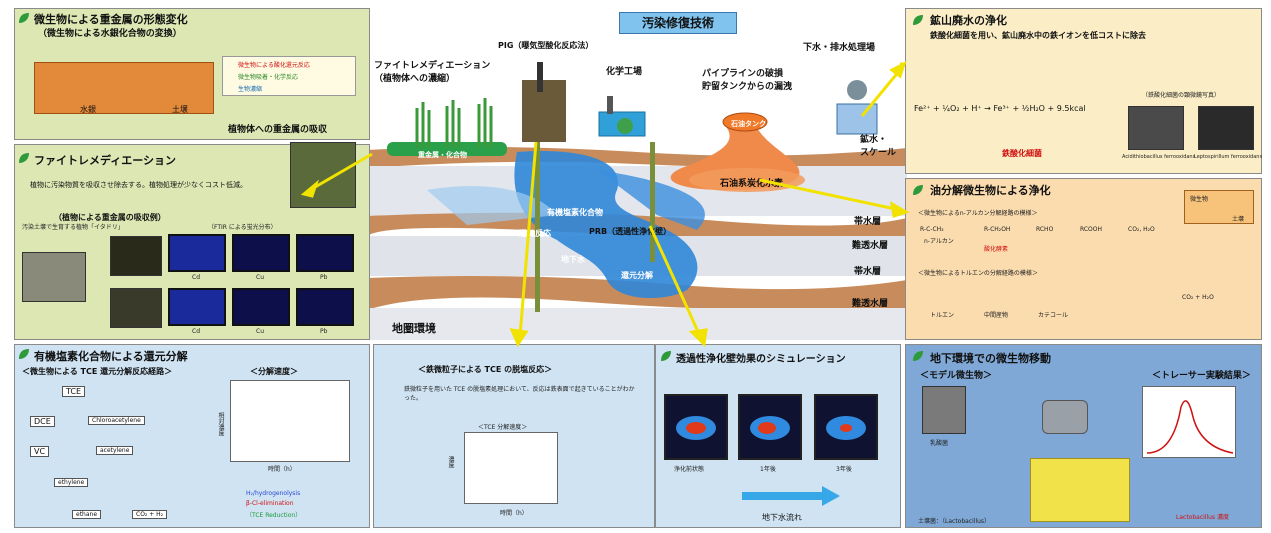 The width and height of the screenshot is (1271, 533). Describe the element at coordinates (878, 146) in the screenshot. I see `mine-scale-label: 鉱水・ スケール` at that location.